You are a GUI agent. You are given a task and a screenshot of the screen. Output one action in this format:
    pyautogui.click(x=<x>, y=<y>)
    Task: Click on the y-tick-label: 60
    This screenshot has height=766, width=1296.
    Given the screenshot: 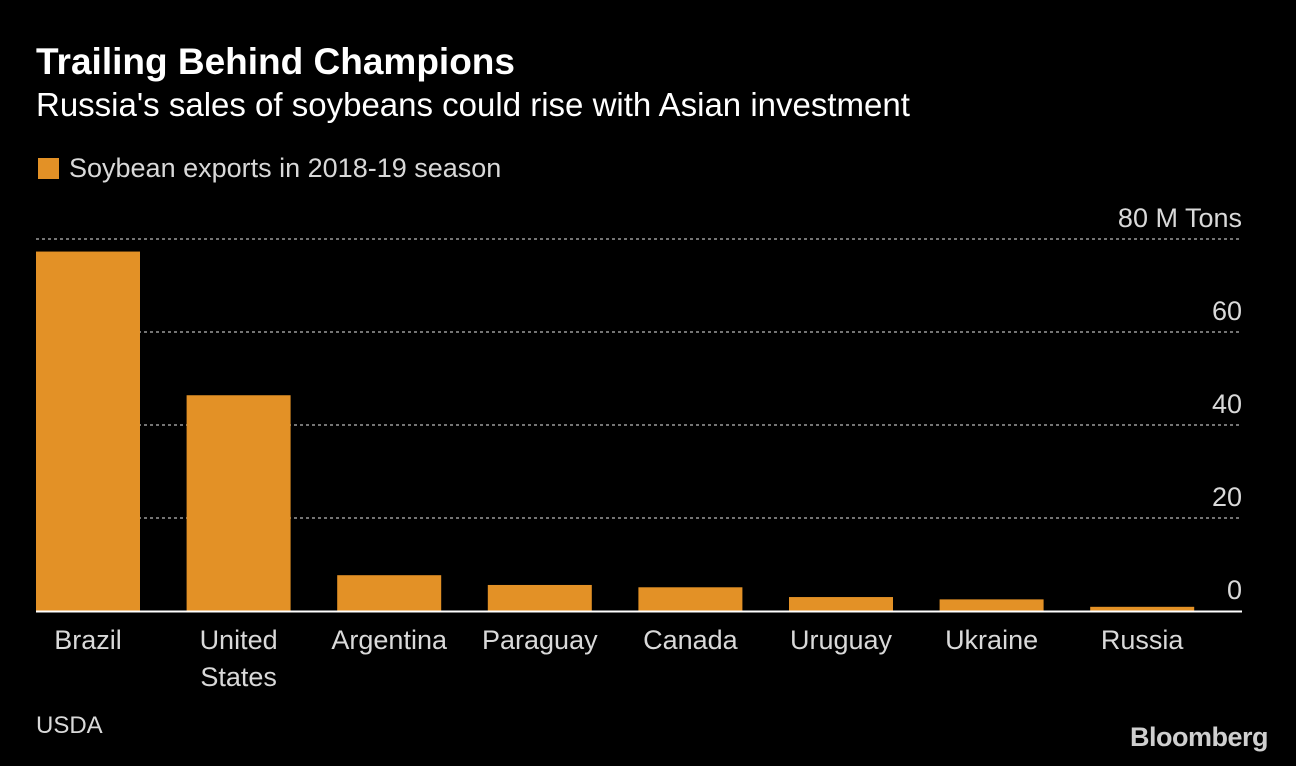 What is the action you would take?
    pyautogui.click(x=1227, y=311)
    